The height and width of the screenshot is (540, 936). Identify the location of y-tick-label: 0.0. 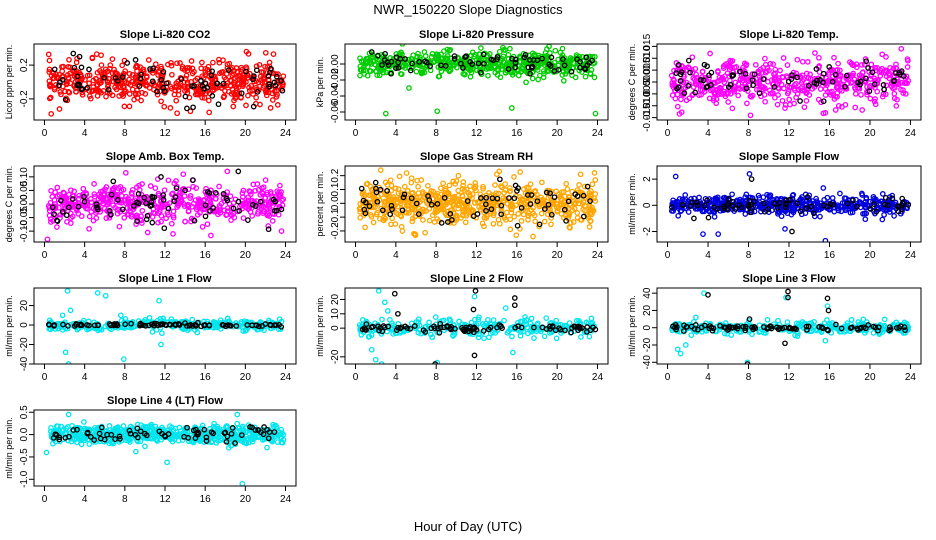
(335, 203).